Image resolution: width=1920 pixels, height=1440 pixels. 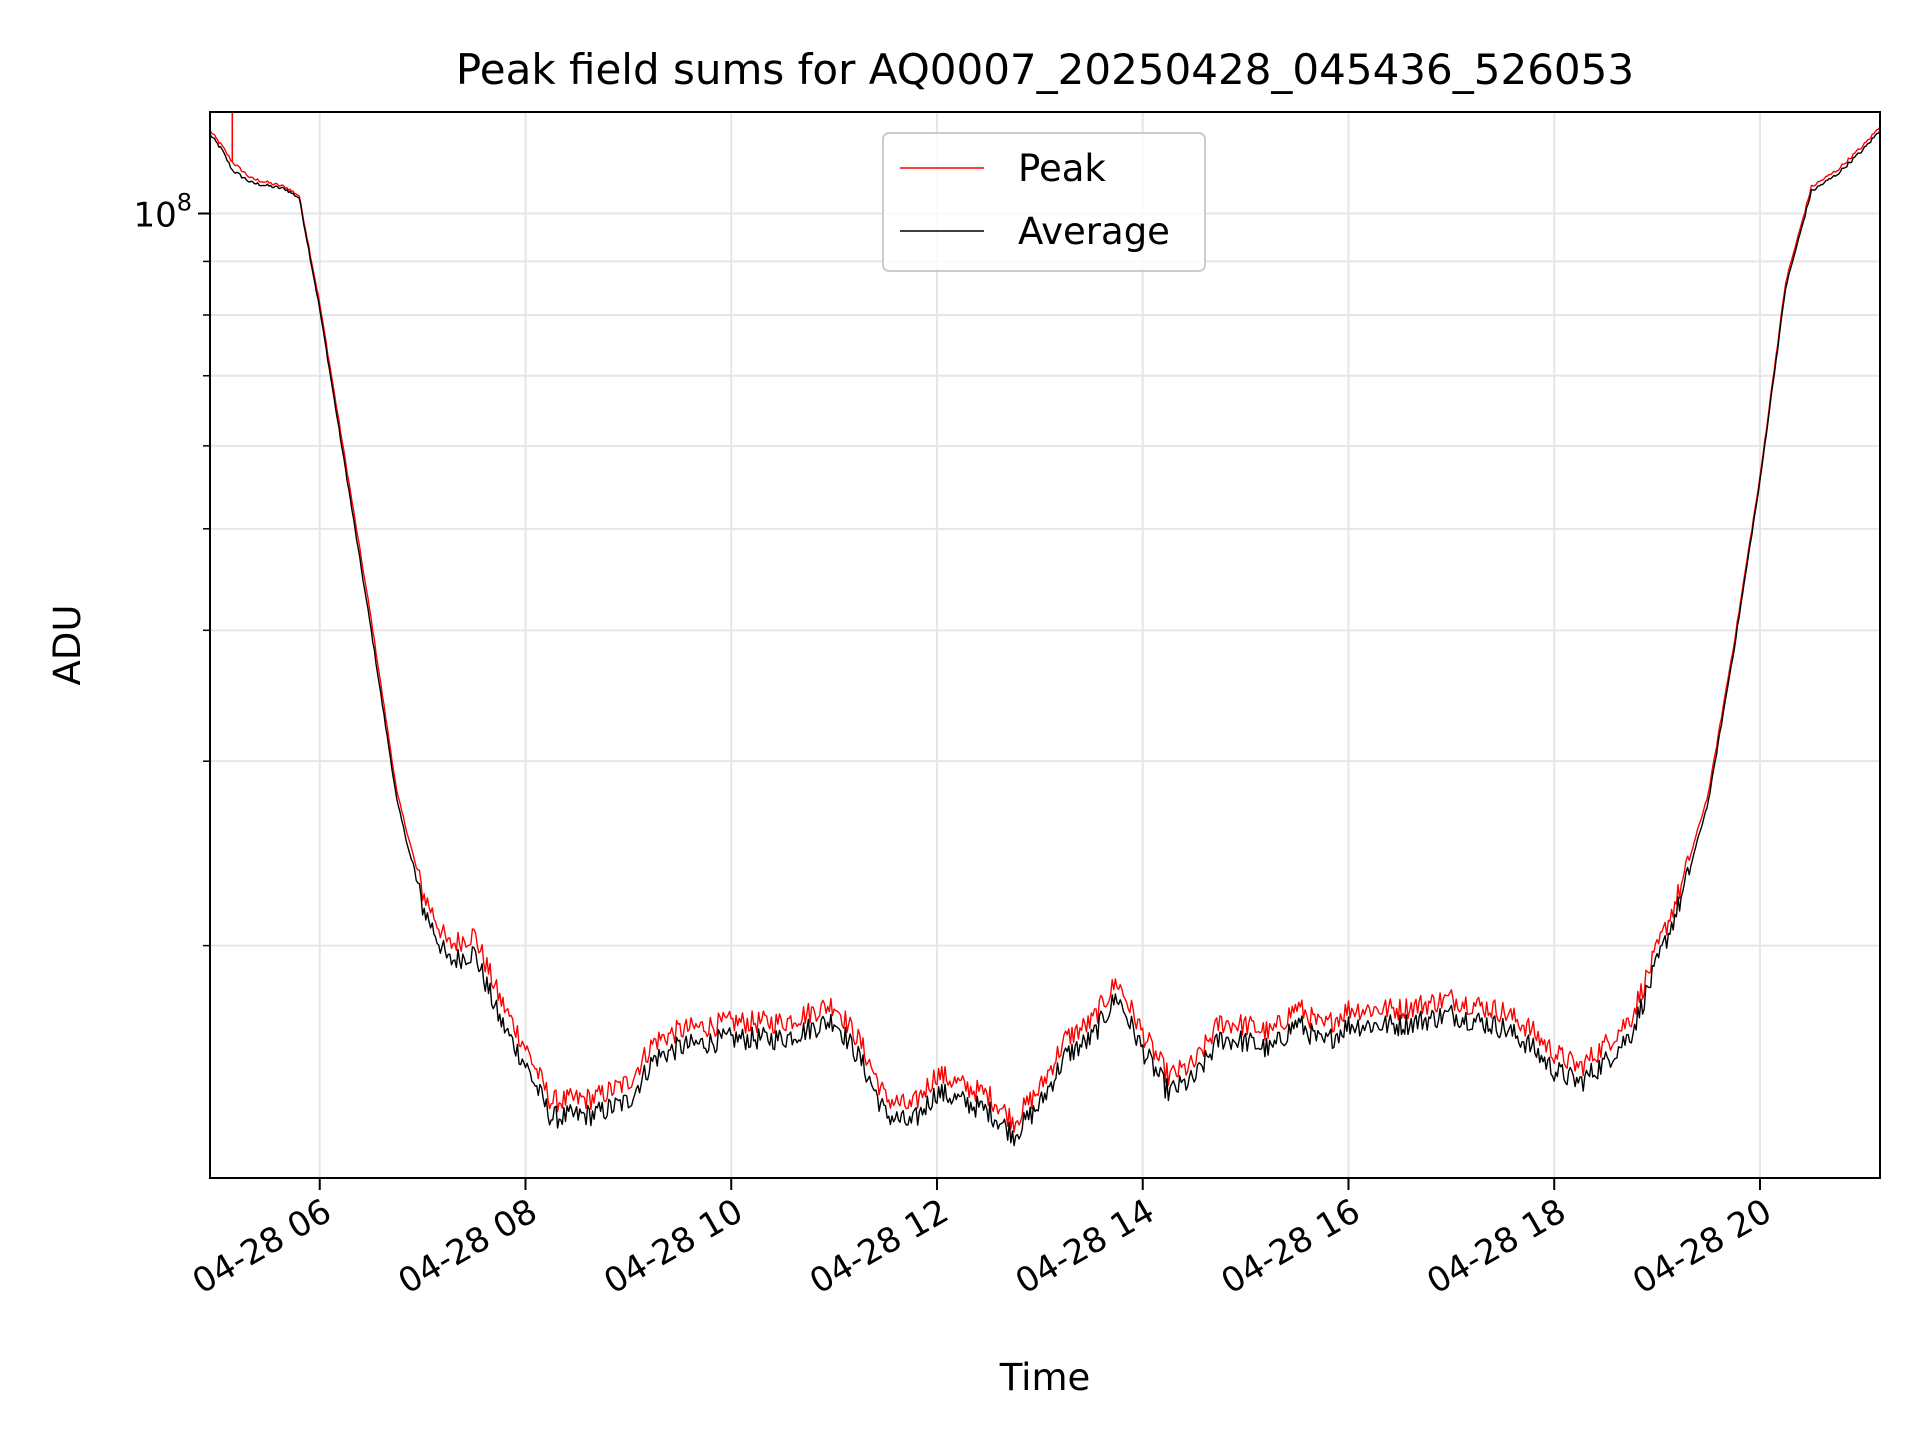 I want to click on legend: Peak Average, so click(x=1044, y=202).